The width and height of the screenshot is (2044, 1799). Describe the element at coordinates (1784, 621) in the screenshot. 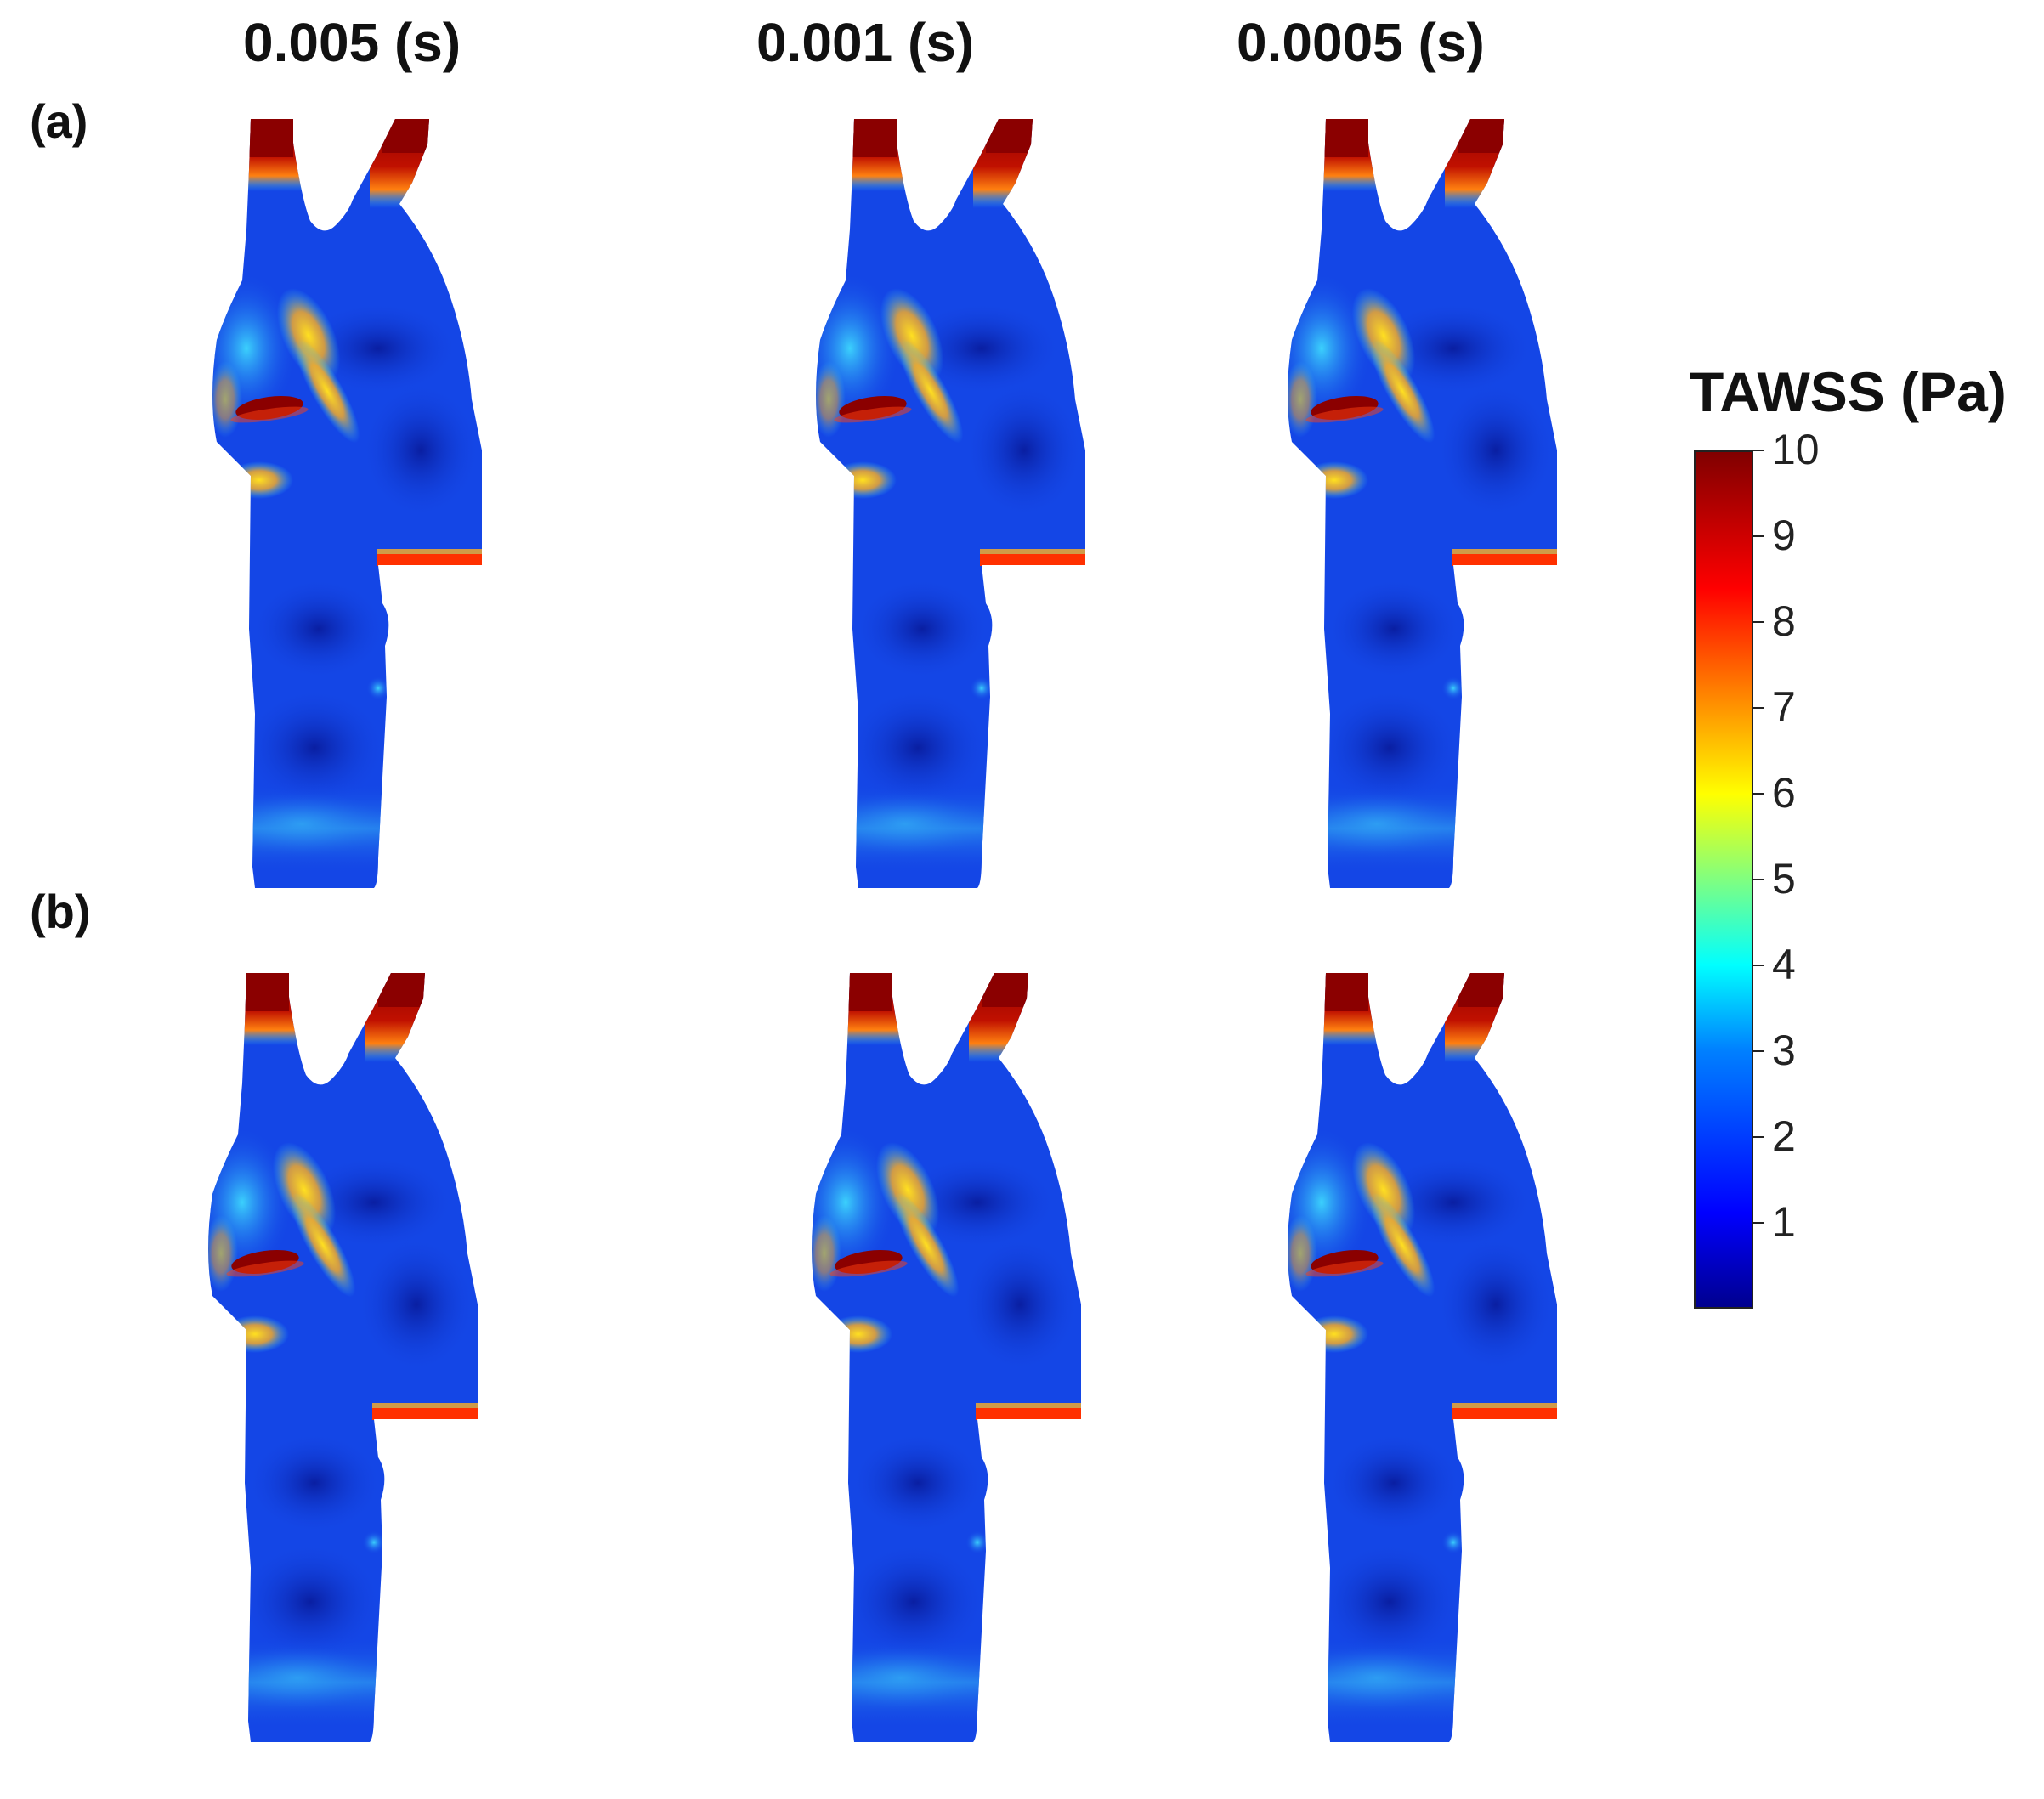

I see `colorbar-tick-label: 8` at that location.